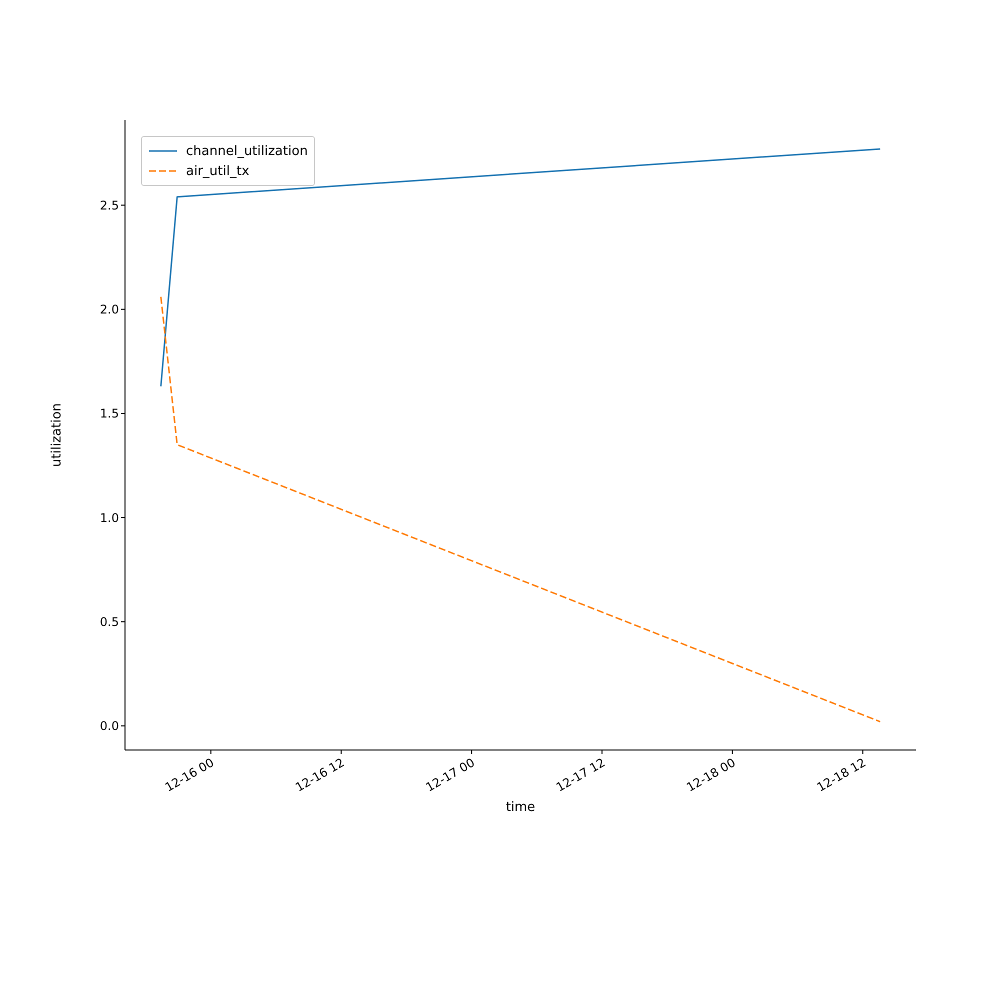 The height and width of the screenshot is (1000, 1000). I want to click on y-tick-label: 1.0, so click(109, 517).